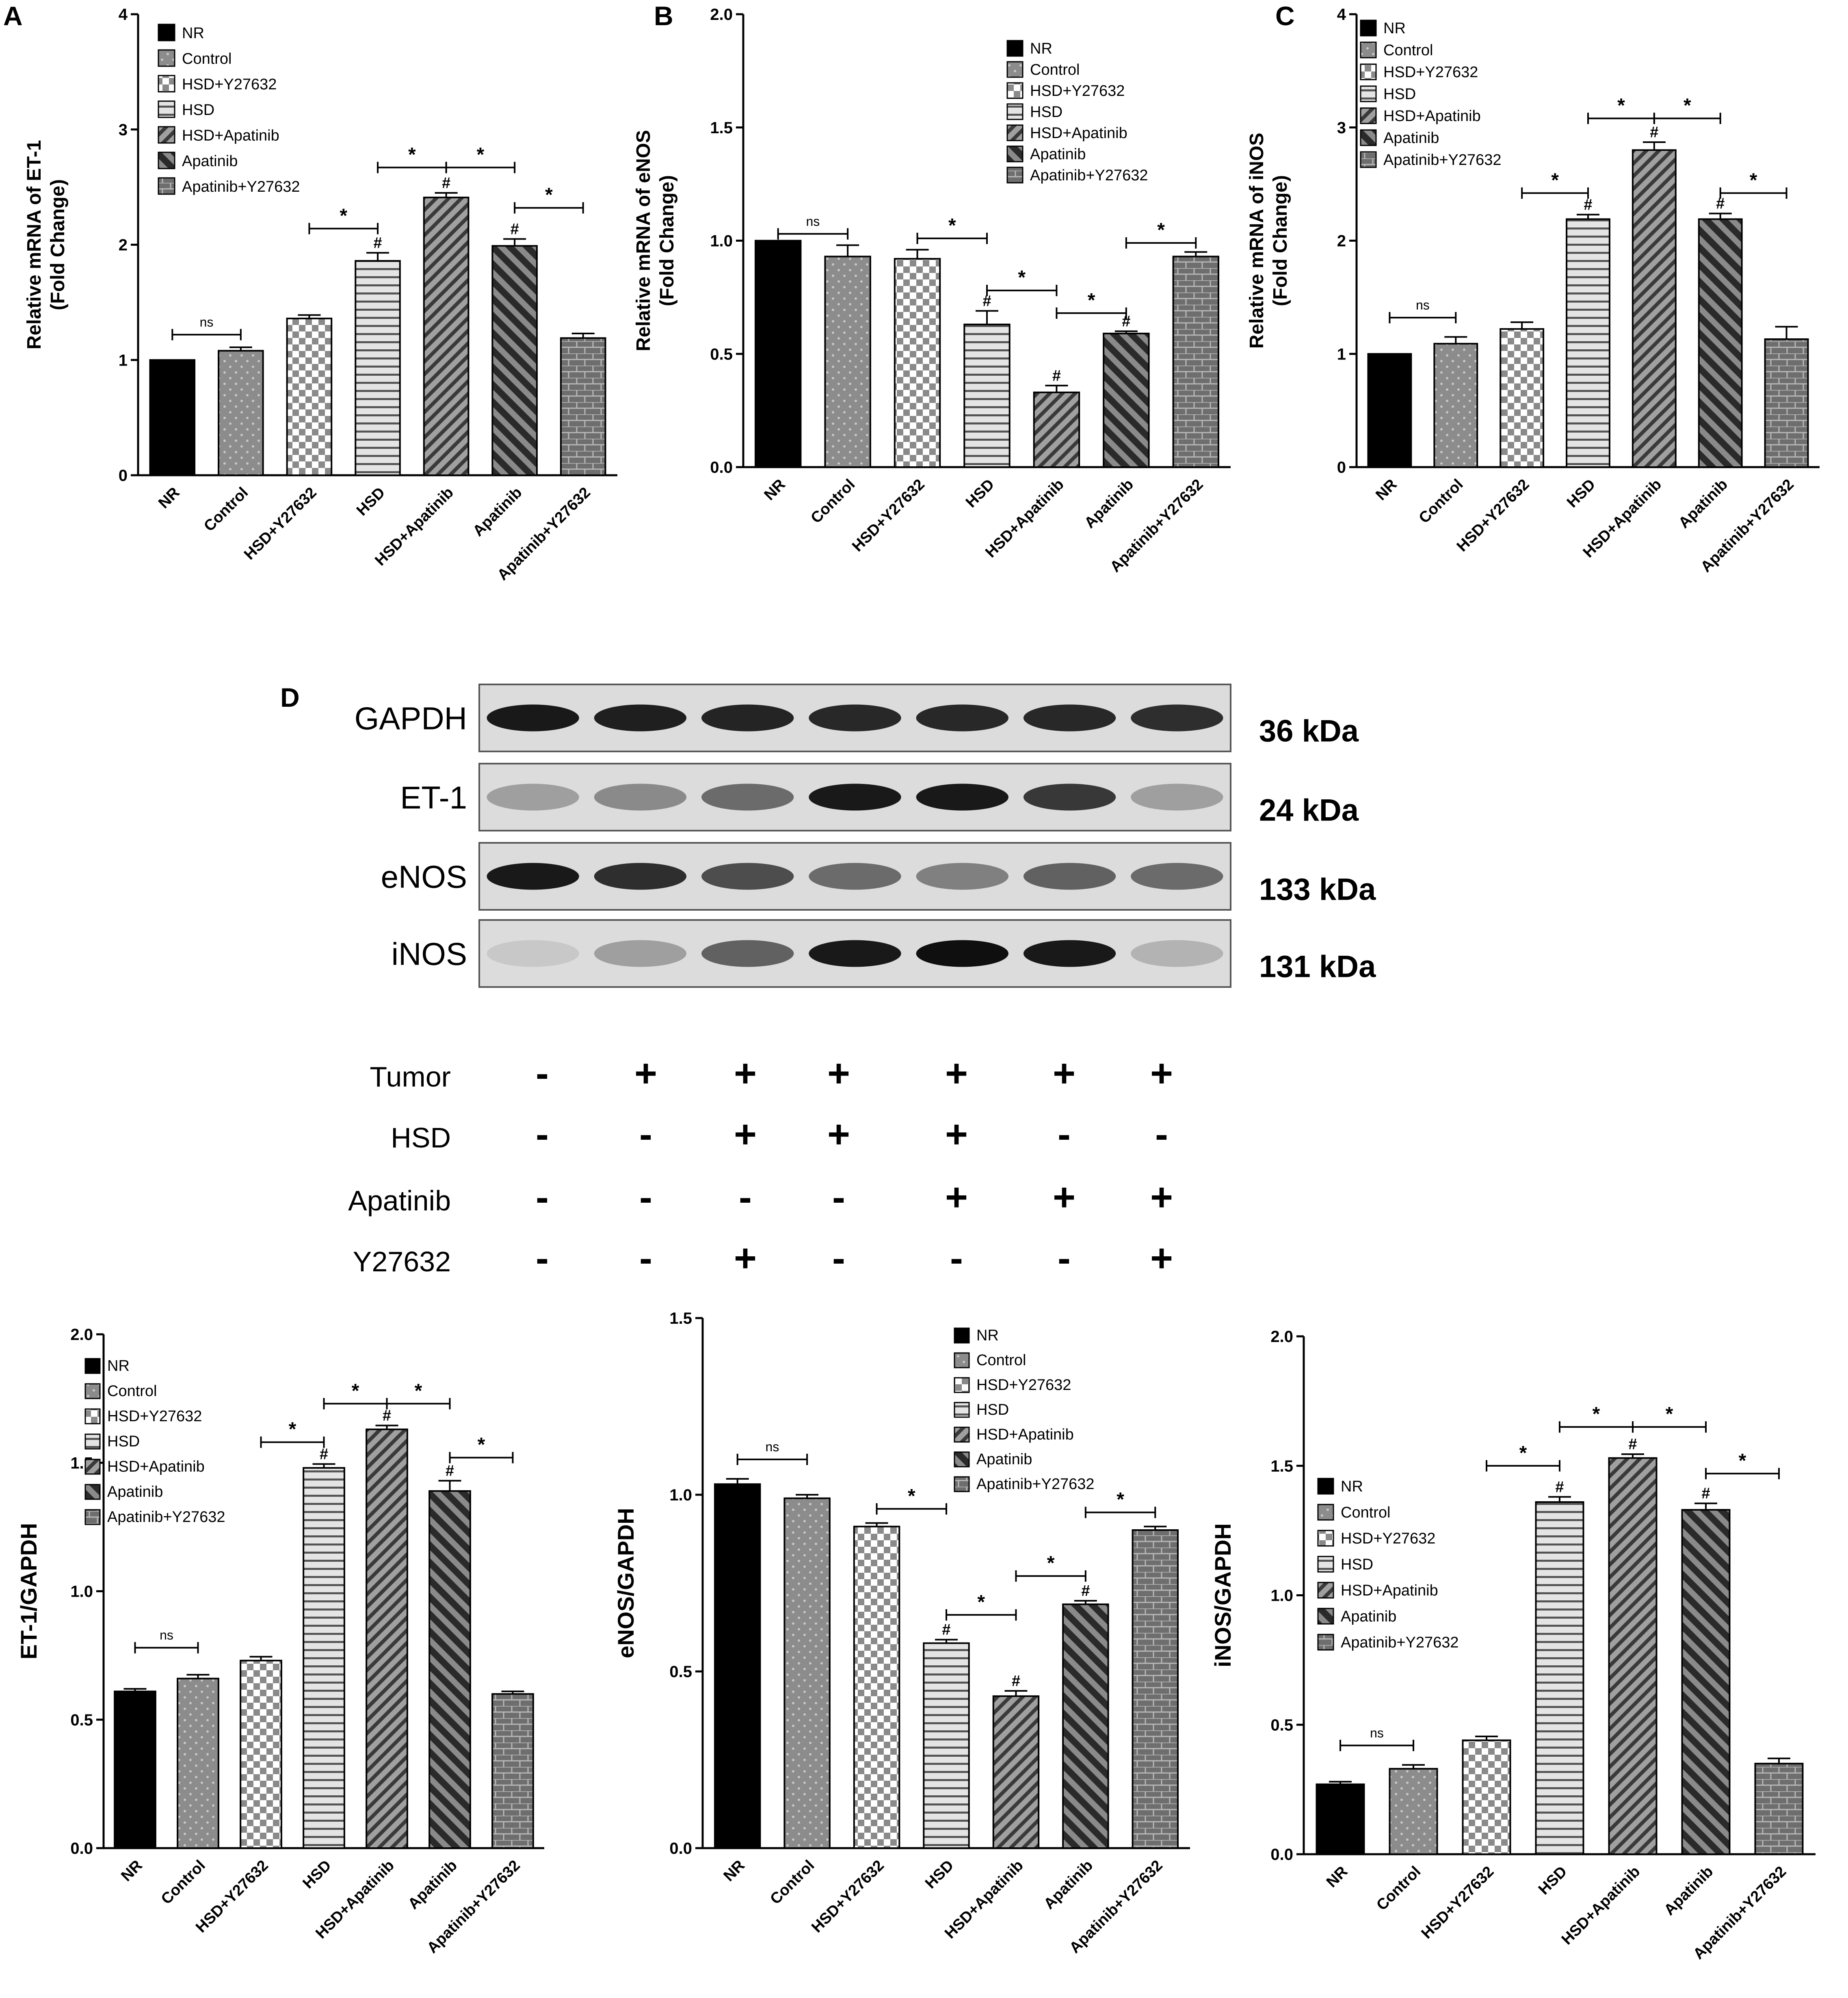 This screenshot has height=1998, width=1848. I want to click on significance-label: ns, so click(813, 222).